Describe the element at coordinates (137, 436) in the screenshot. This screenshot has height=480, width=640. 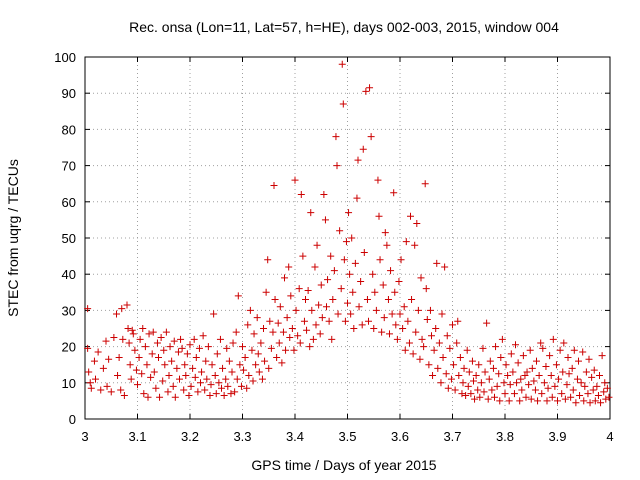
I see `x-tick-label: 3.1` at that location.